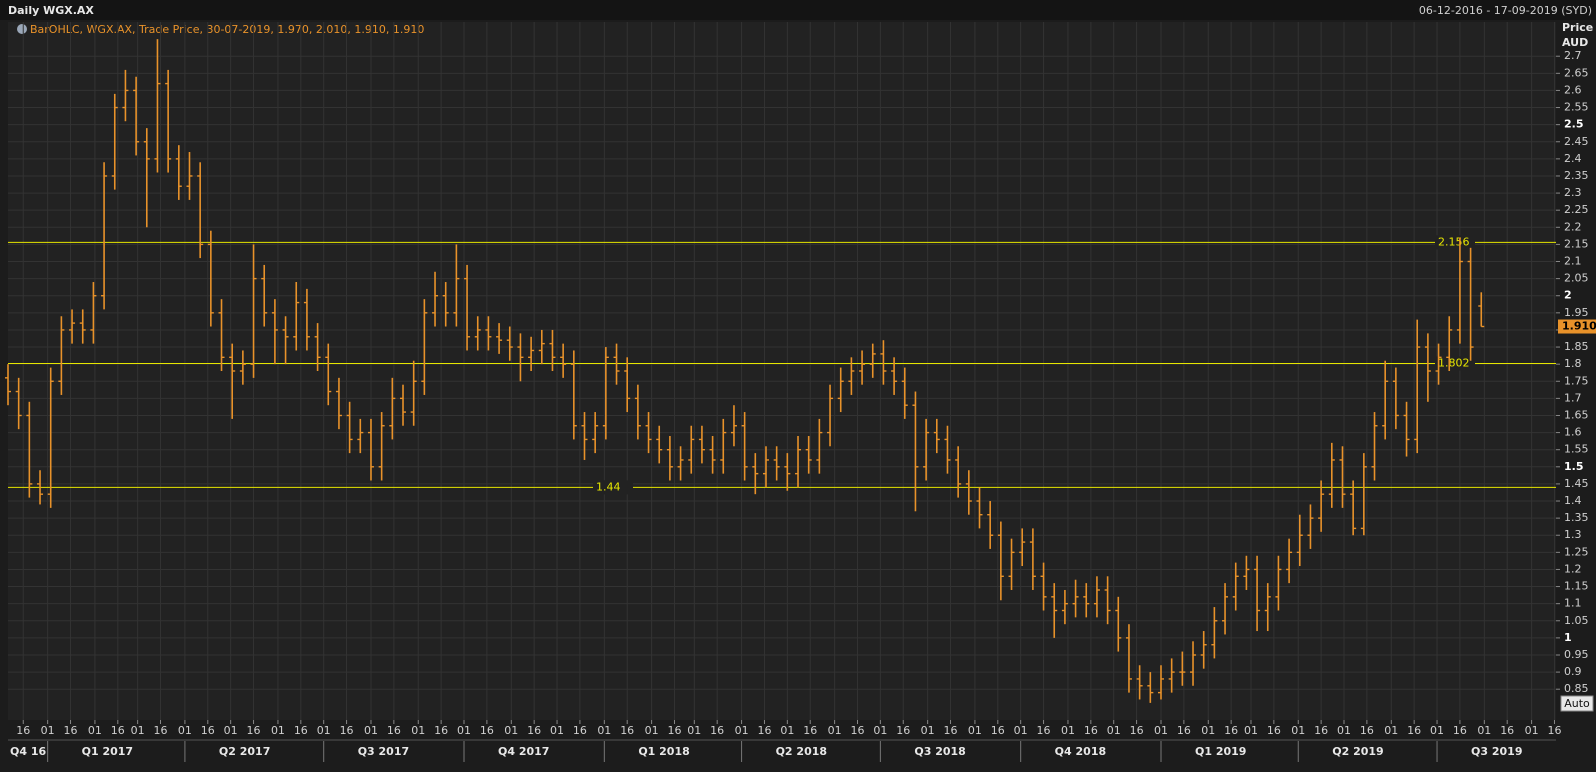 Image resolution: width=1596 pixels, height=772 pixels. I want to click on reference-label: 1.802, so click(1454, 362).